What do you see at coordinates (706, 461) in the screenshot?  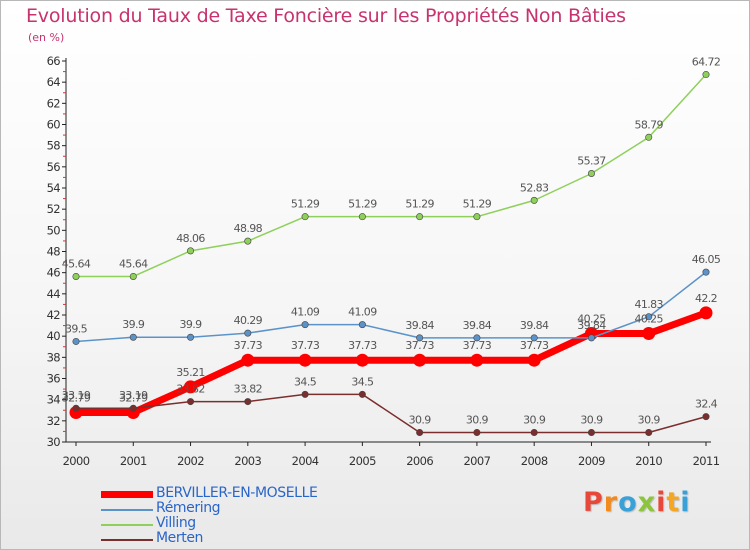 I see `x-tick-label: 2011` at bounding box center [706, 461].